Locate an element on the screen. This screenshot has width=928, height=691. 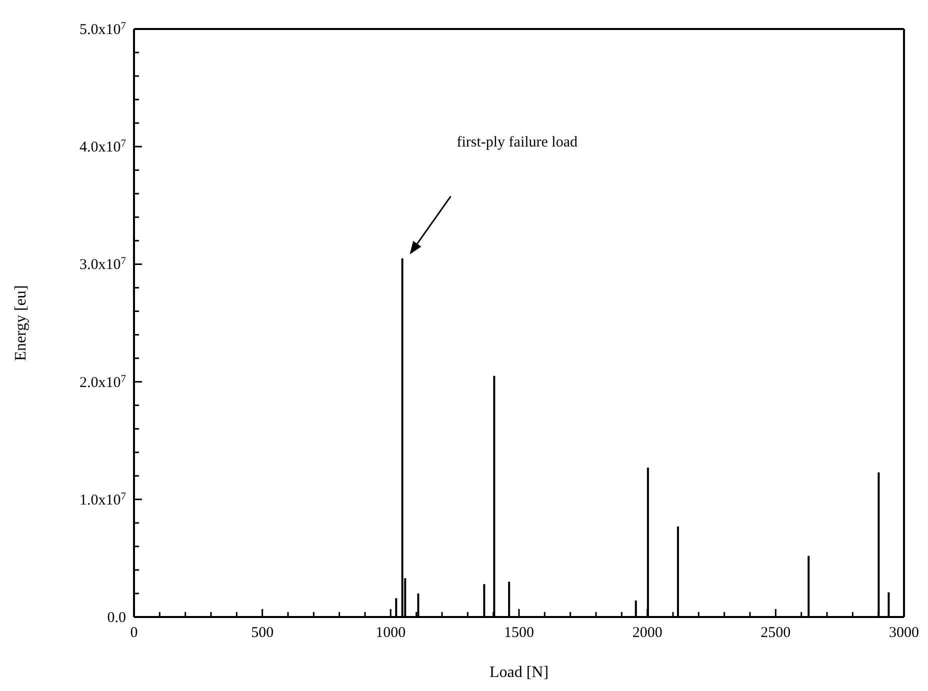
x-tick-label: 1000 is located at coordinates (391, 633).